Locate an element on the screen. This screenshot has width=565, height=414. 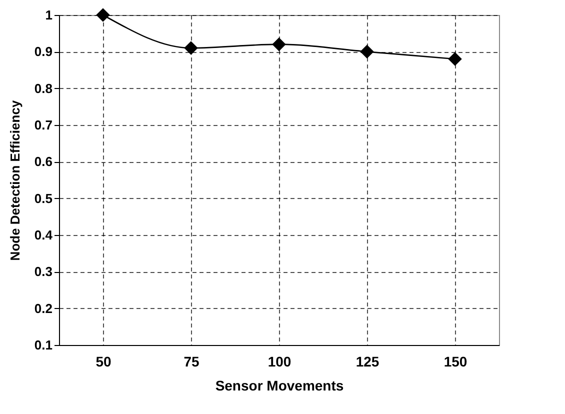
x-tick-label: 125 is located at coordinates (368, 362).